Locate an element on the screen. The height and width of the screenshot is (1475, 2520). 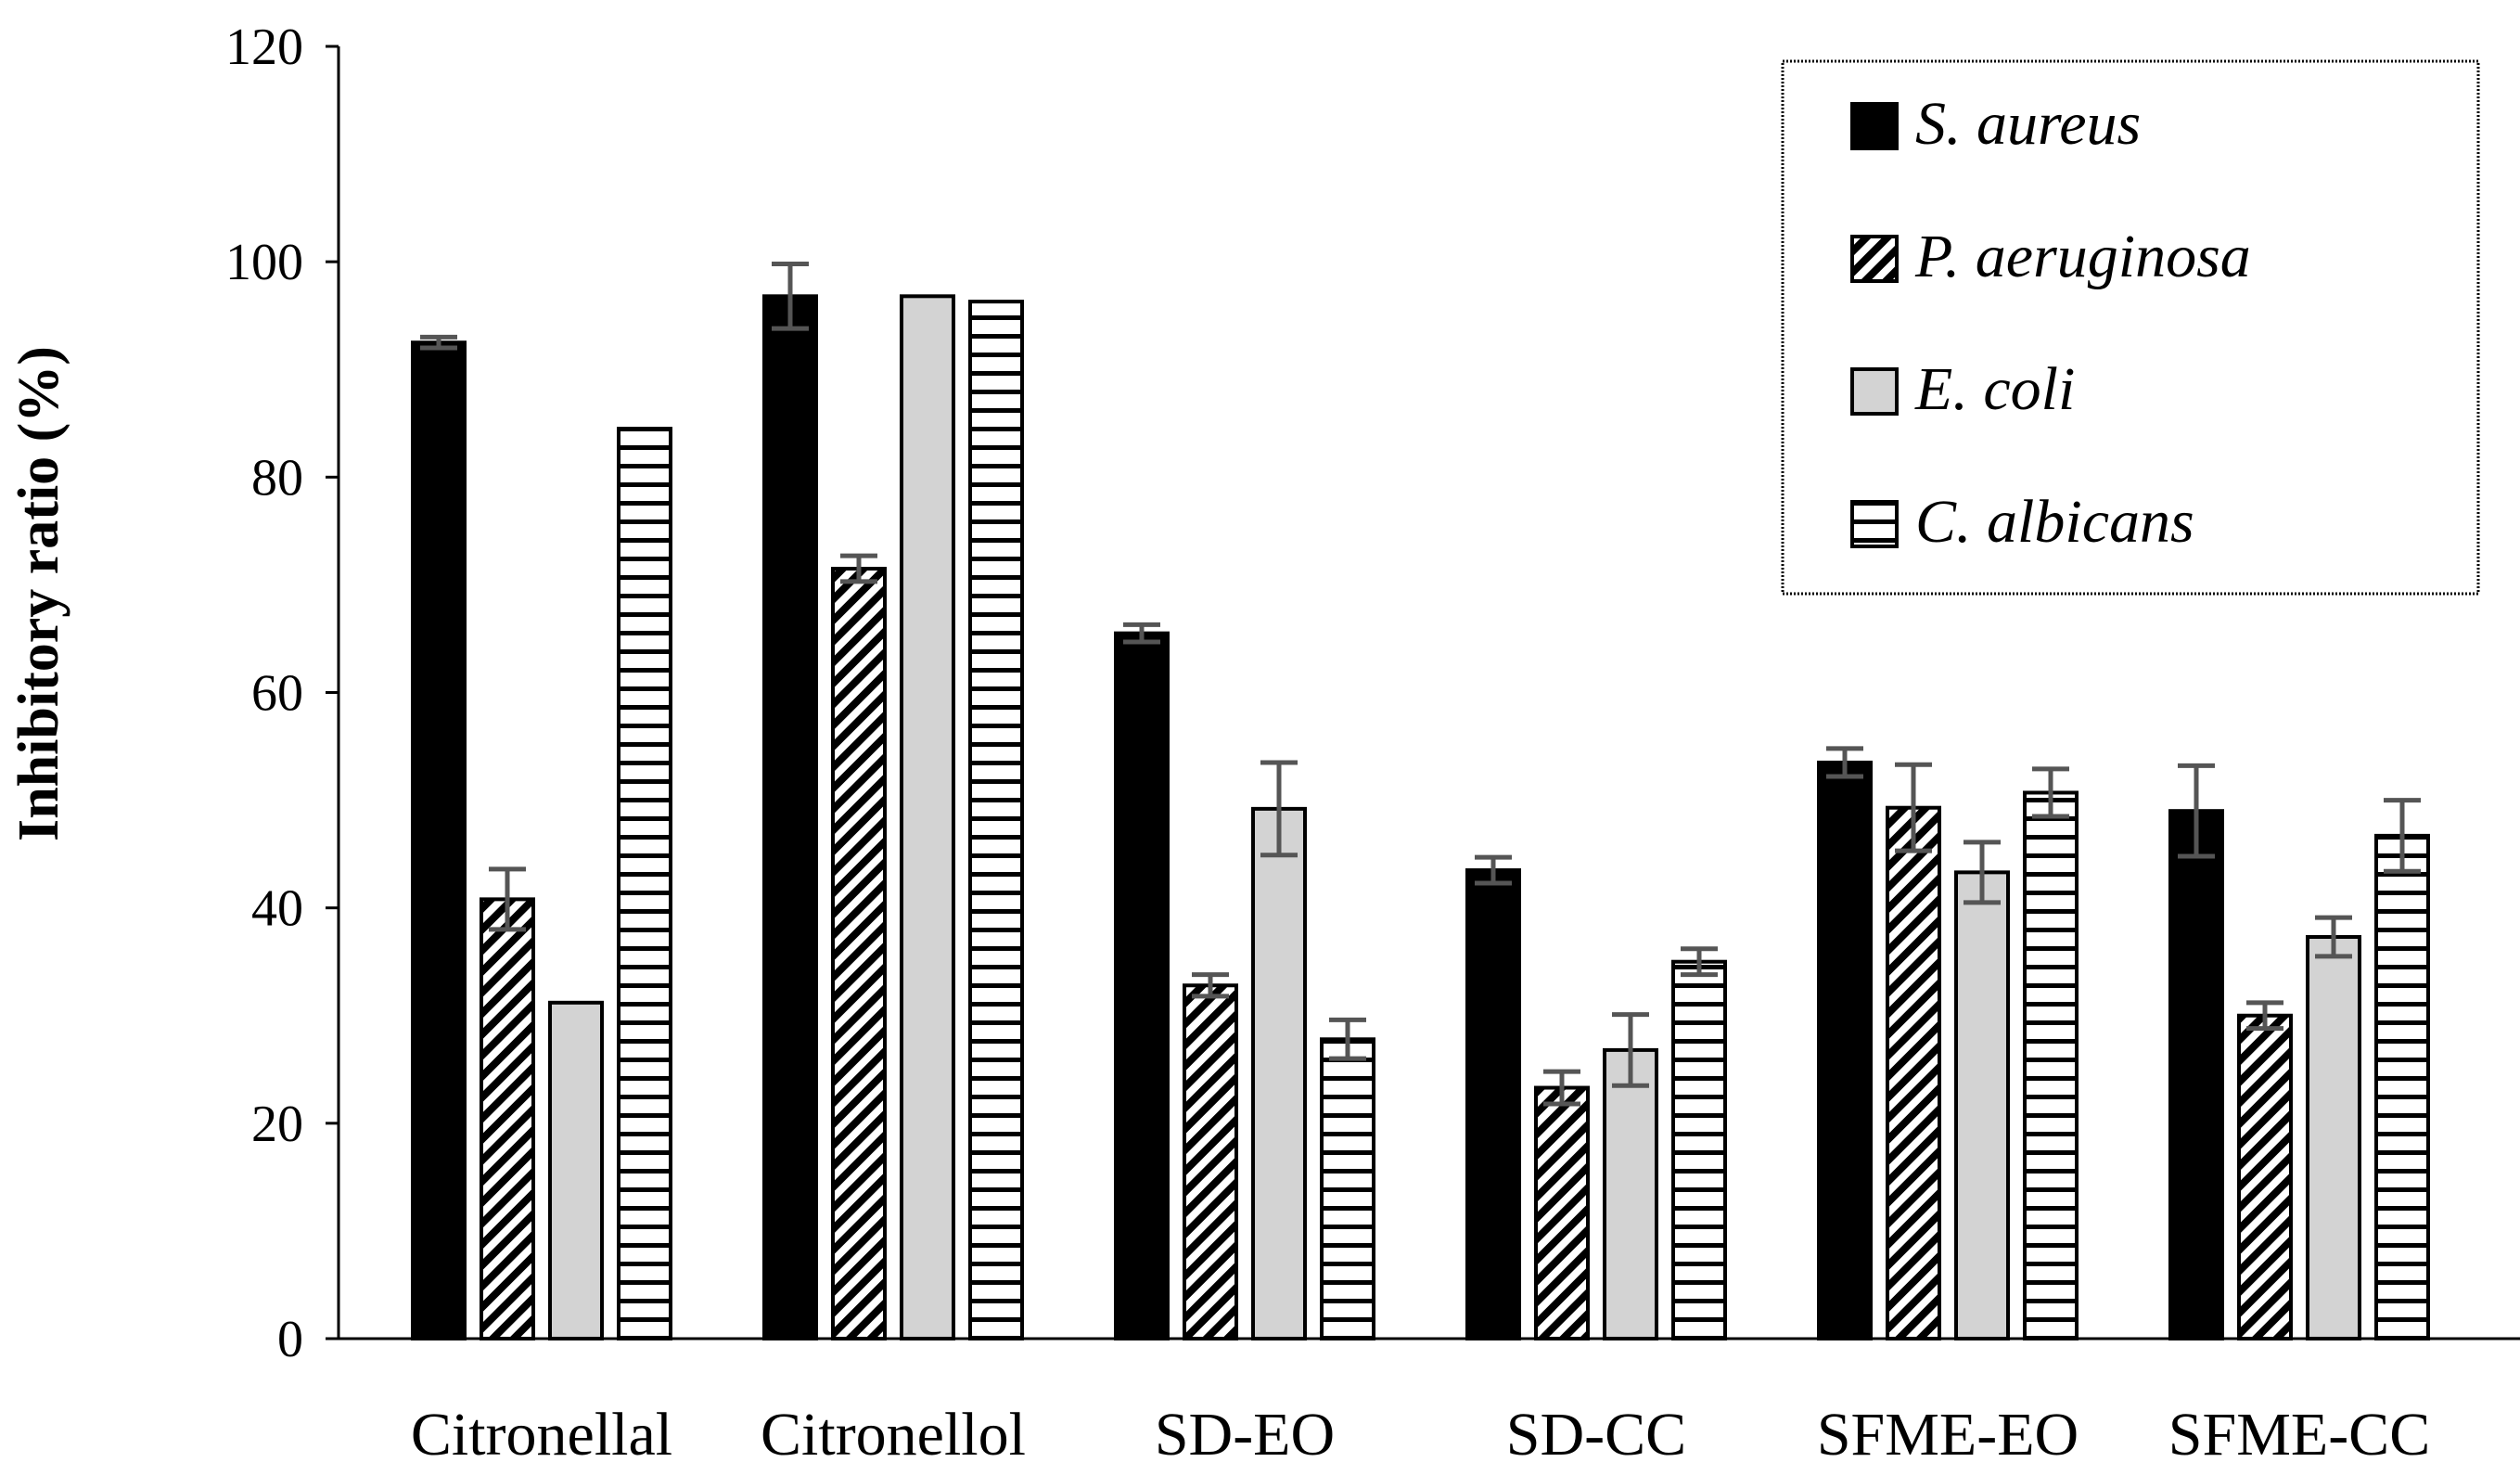
y-tick-label: 80 is located at coordinates (277, 478).